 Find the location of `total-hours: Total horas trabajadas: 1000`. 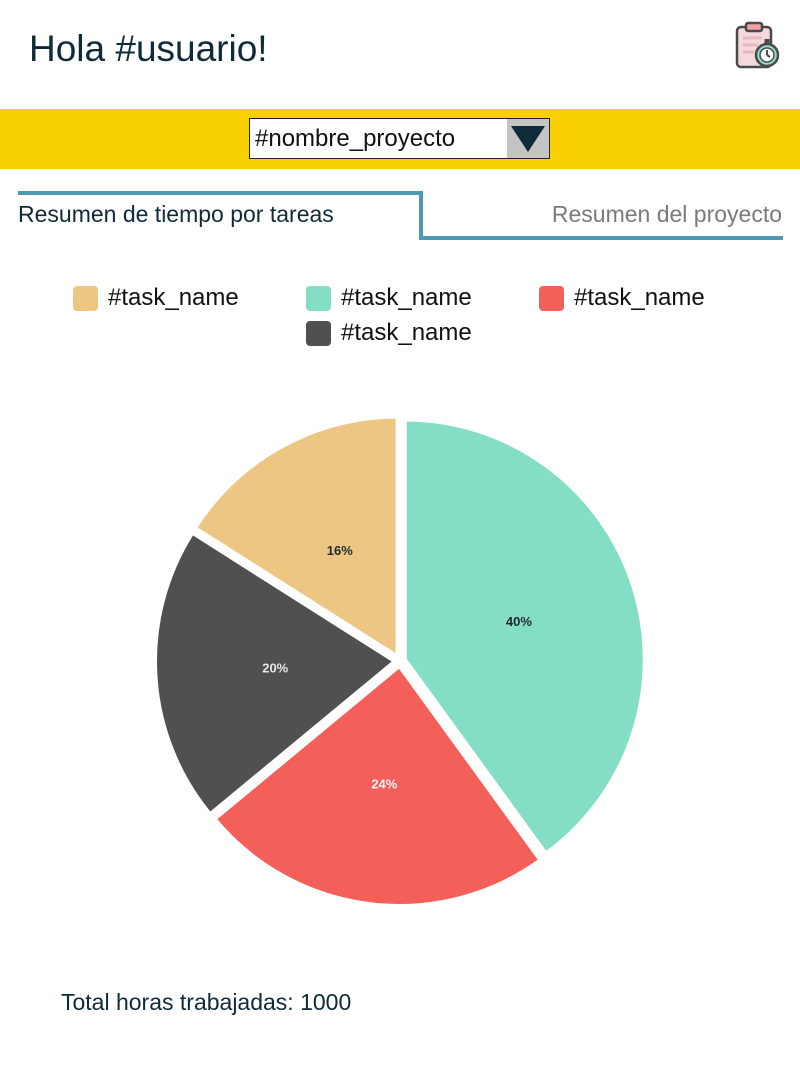

total-hours: Total horas trabajadas: 1000 is located at coordinates (206, 1002).